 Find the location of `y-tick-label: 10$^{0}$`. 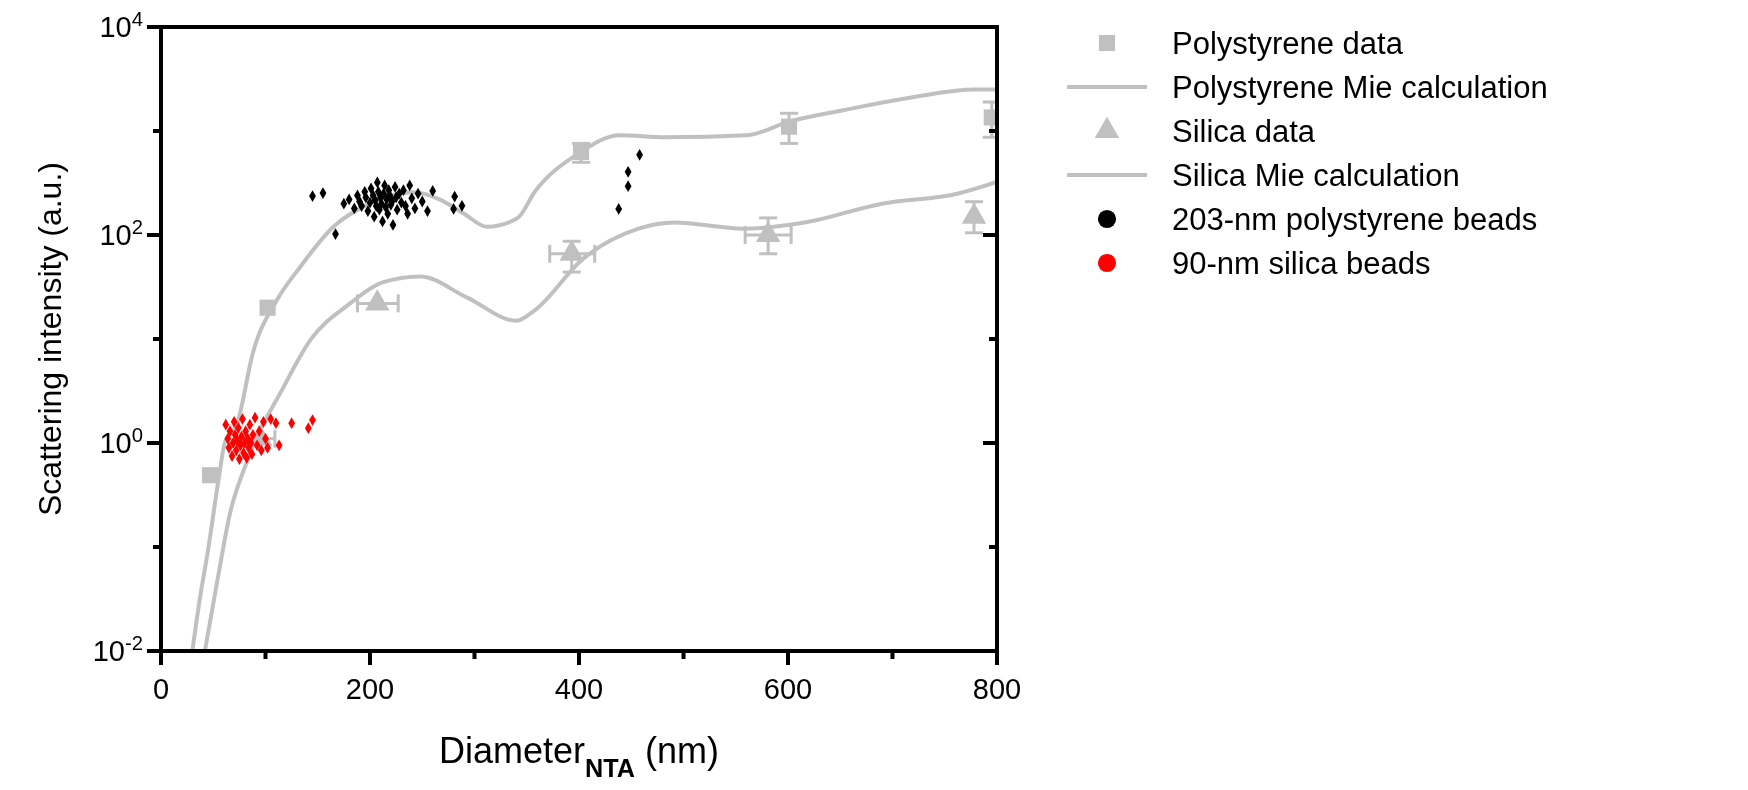

y-tick-label: 10$^{0}$ is located at coordinates (121, 441).